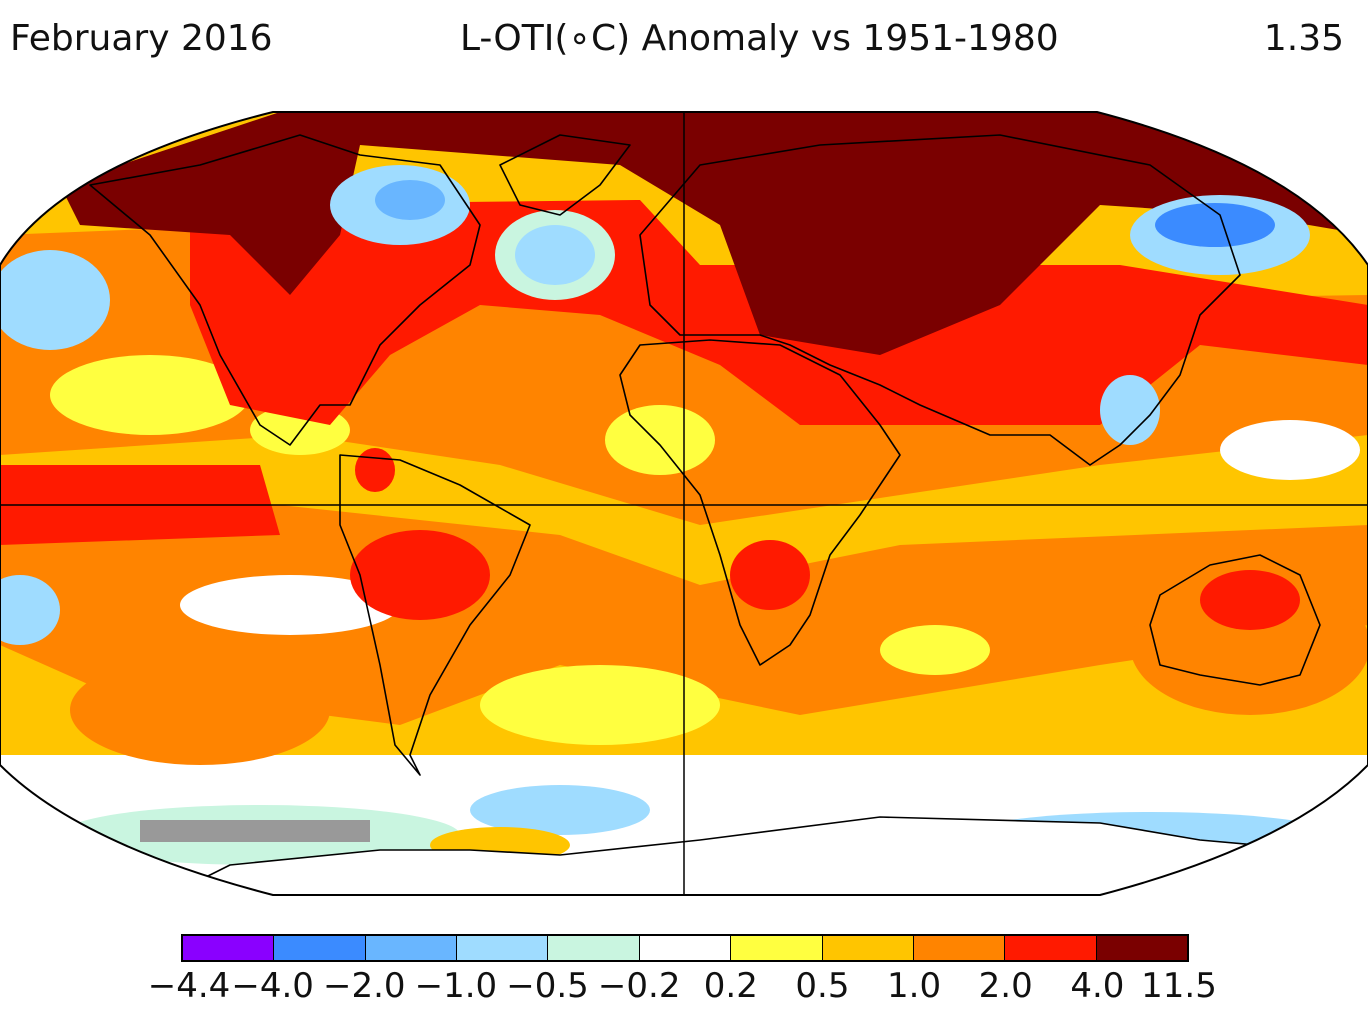  Describe the element at coordinates (141, 38) in the screenshot. I see `map-date-label: February 2016` at that location.